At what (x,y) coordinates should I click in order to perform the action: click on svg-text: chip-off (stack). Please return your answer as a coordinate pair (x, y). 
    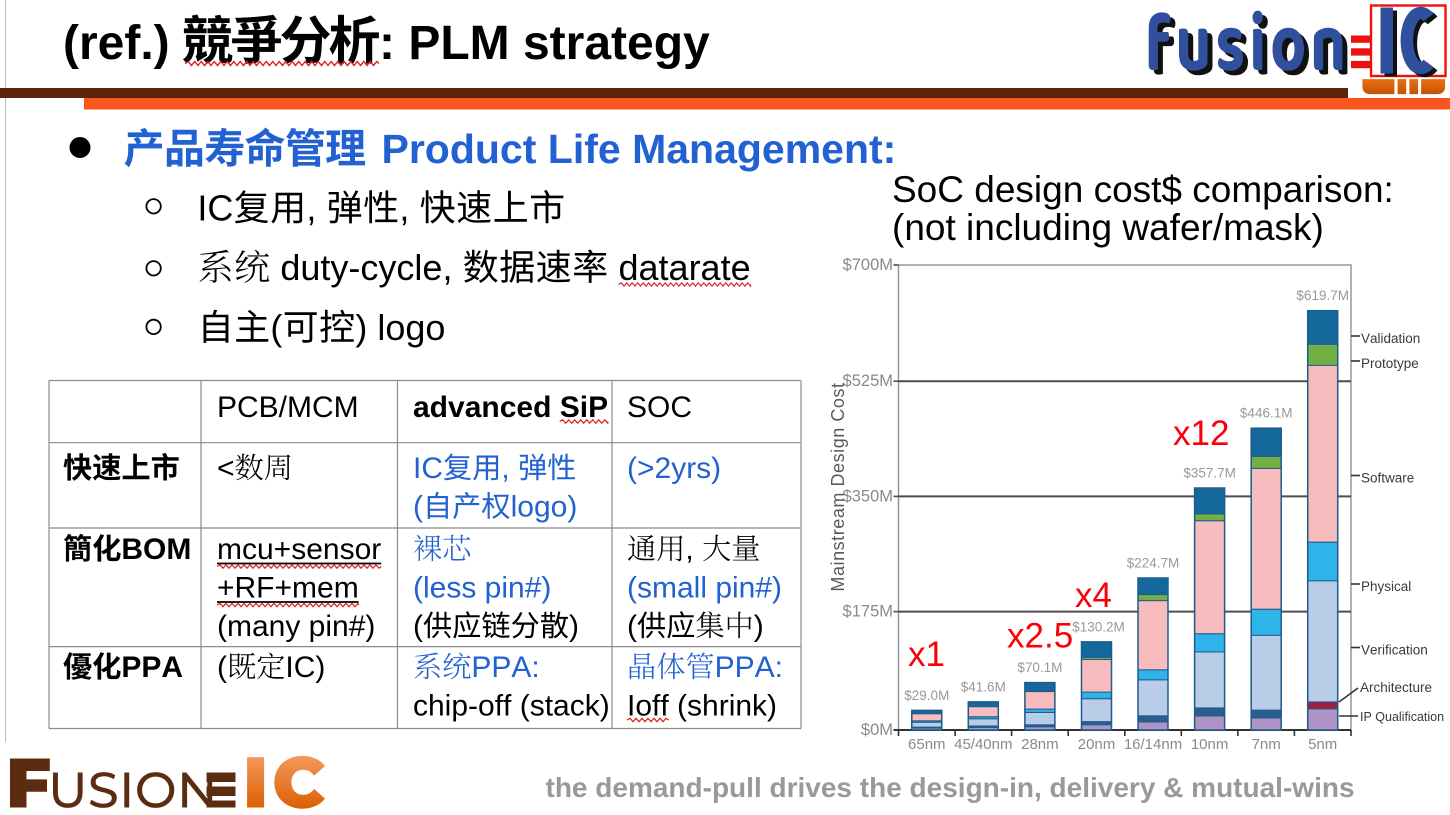
    Looking at the image, I should click on (511, 706).